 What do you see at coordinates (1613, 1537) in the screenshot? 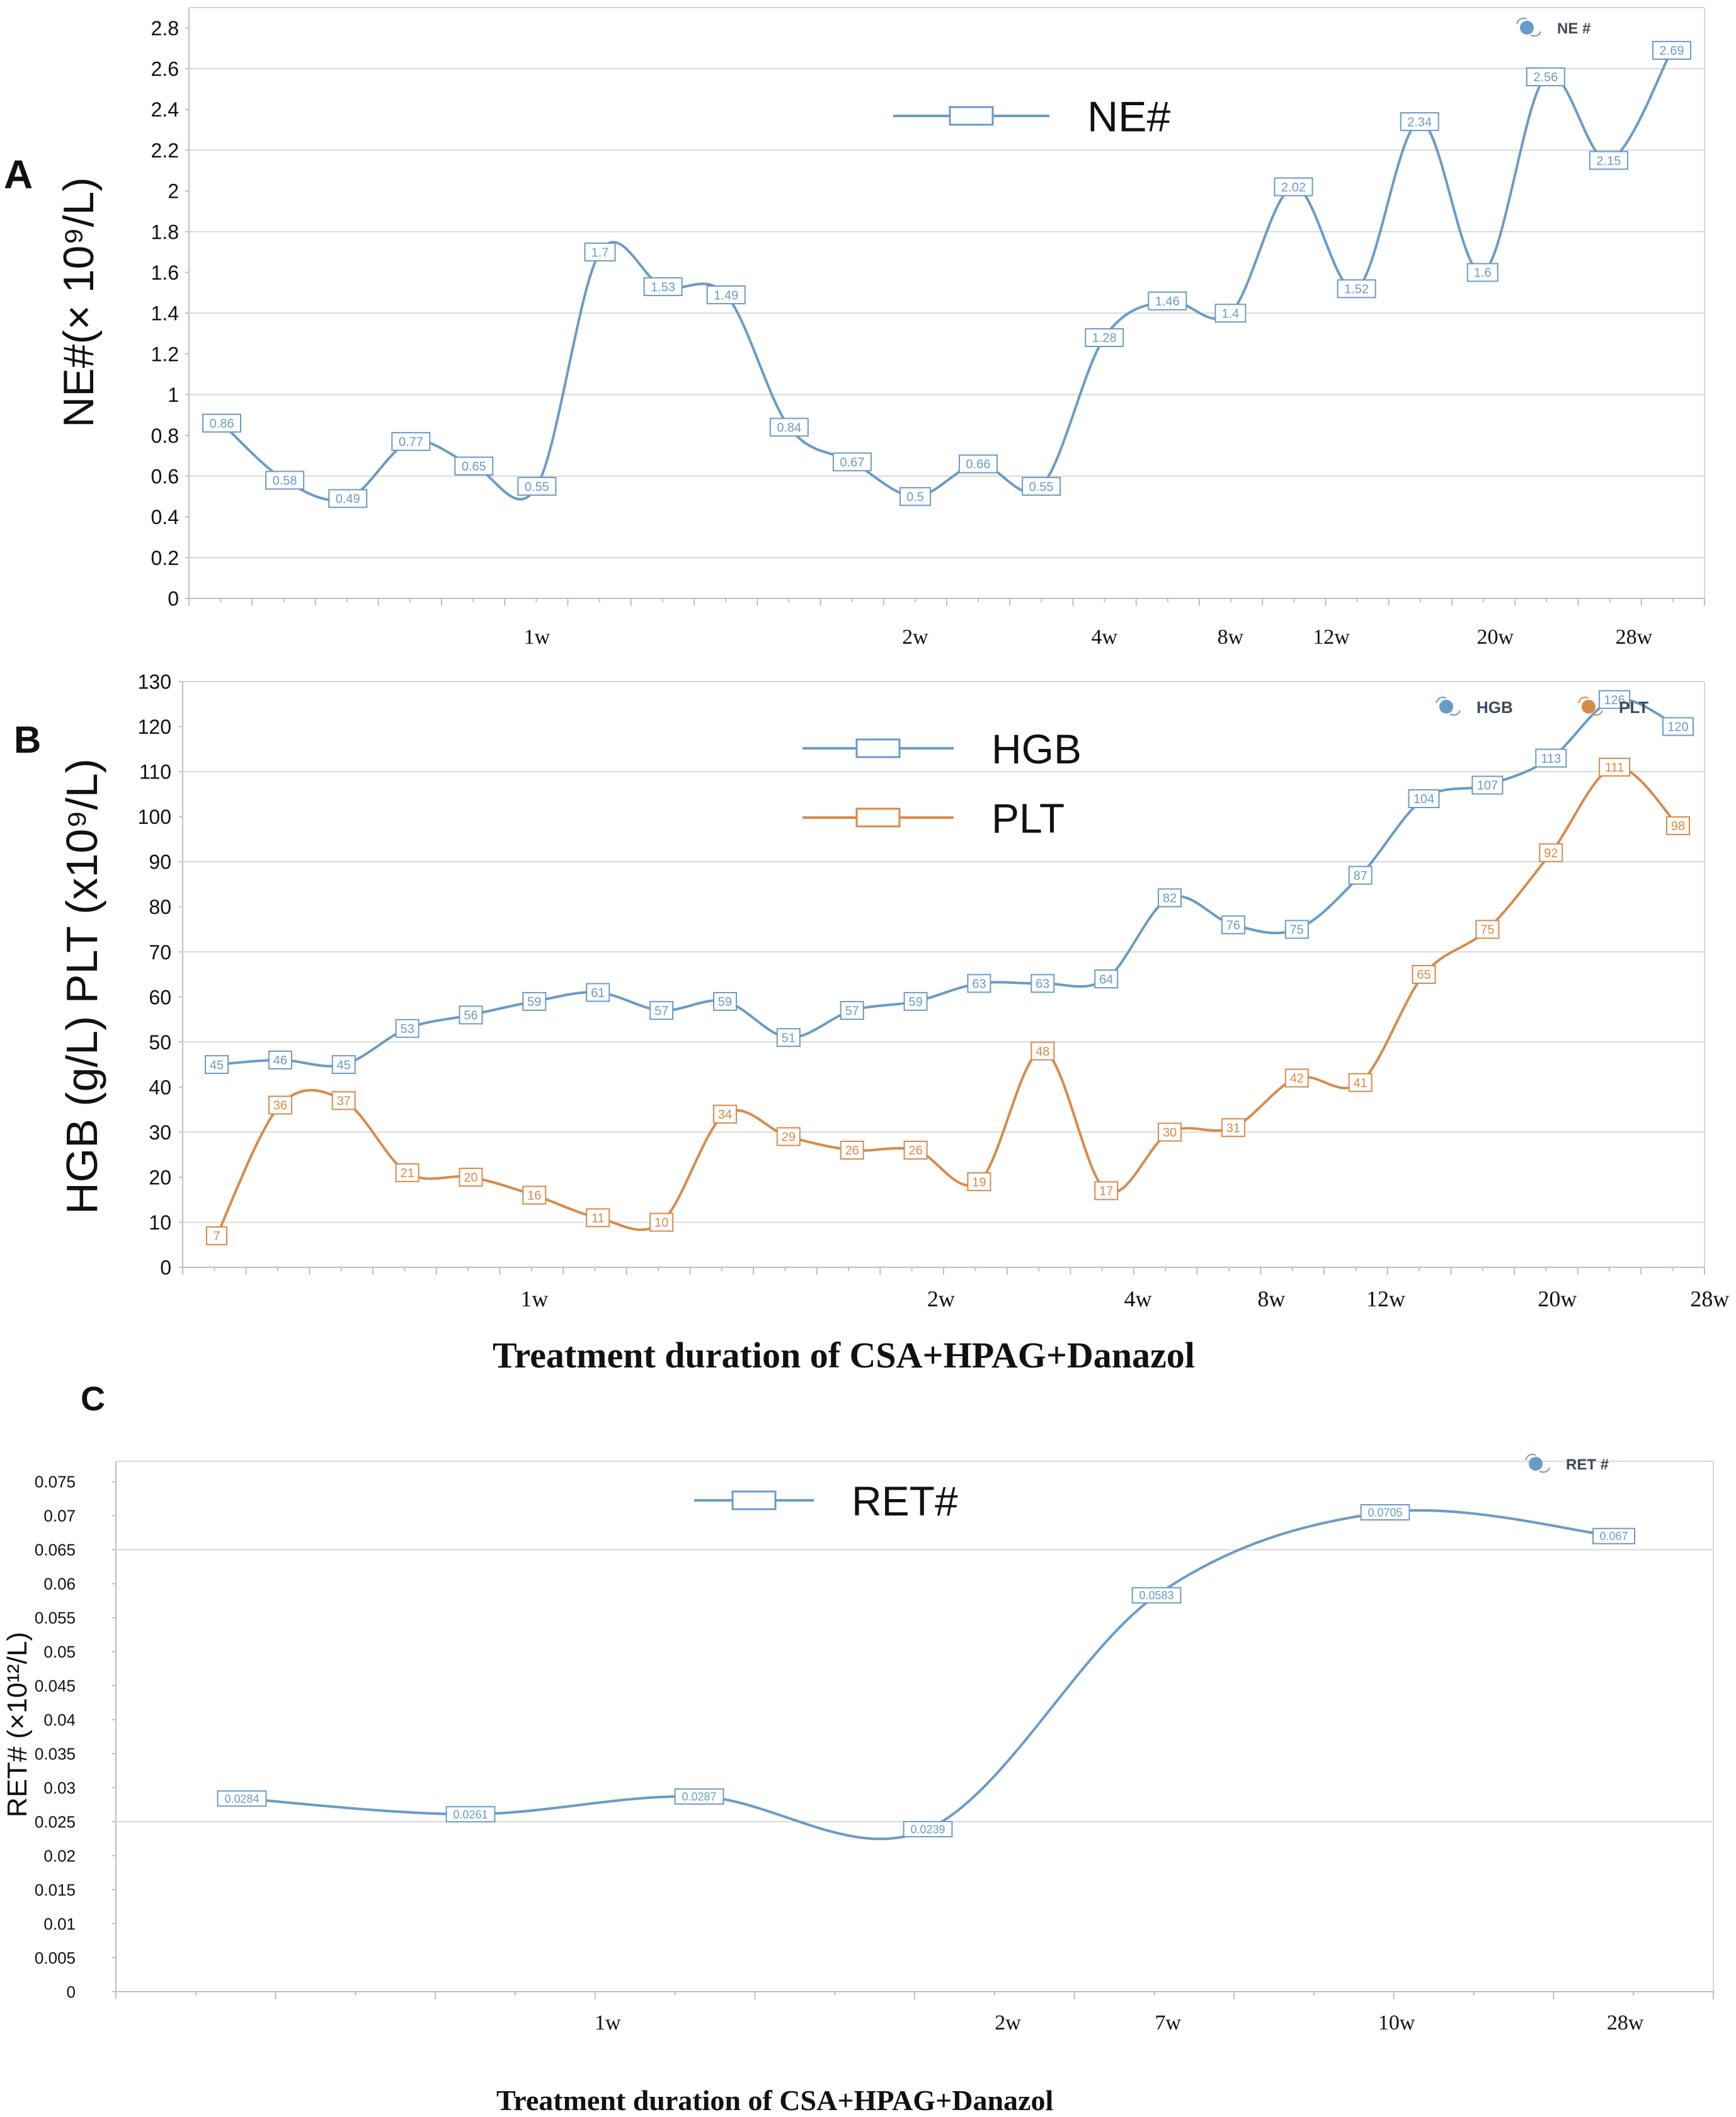
I see `data-label-ret: 0.067` at bounding box center [1613, 1537].